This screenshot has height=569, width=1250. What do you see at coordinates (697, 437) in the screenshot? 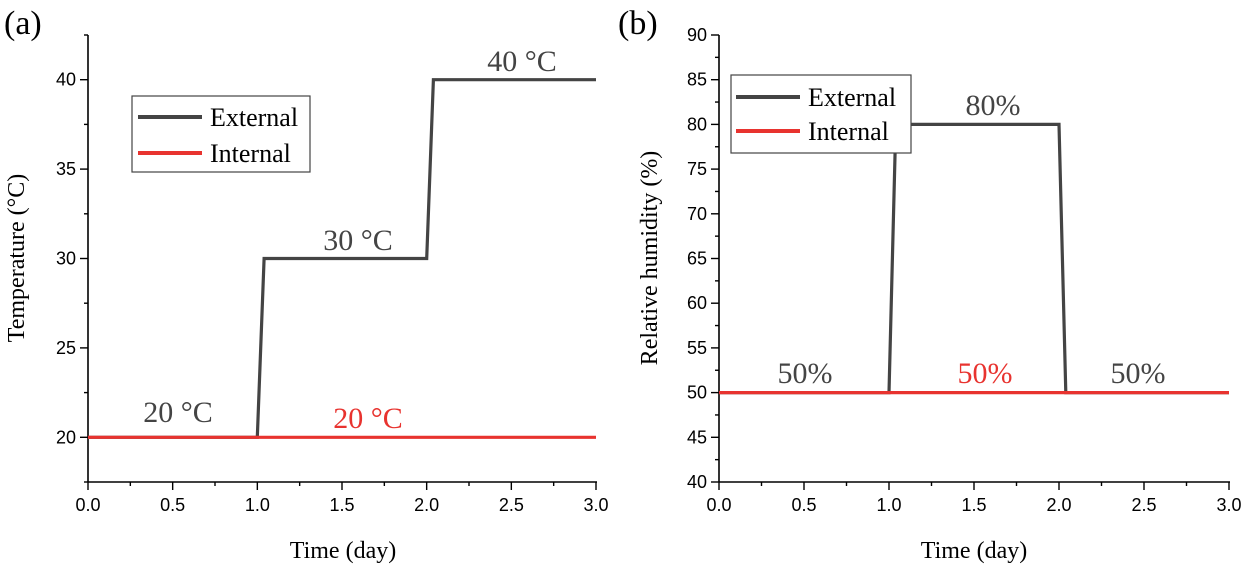
I see `y-tick-label: 45` at bounding box center [697, 437].